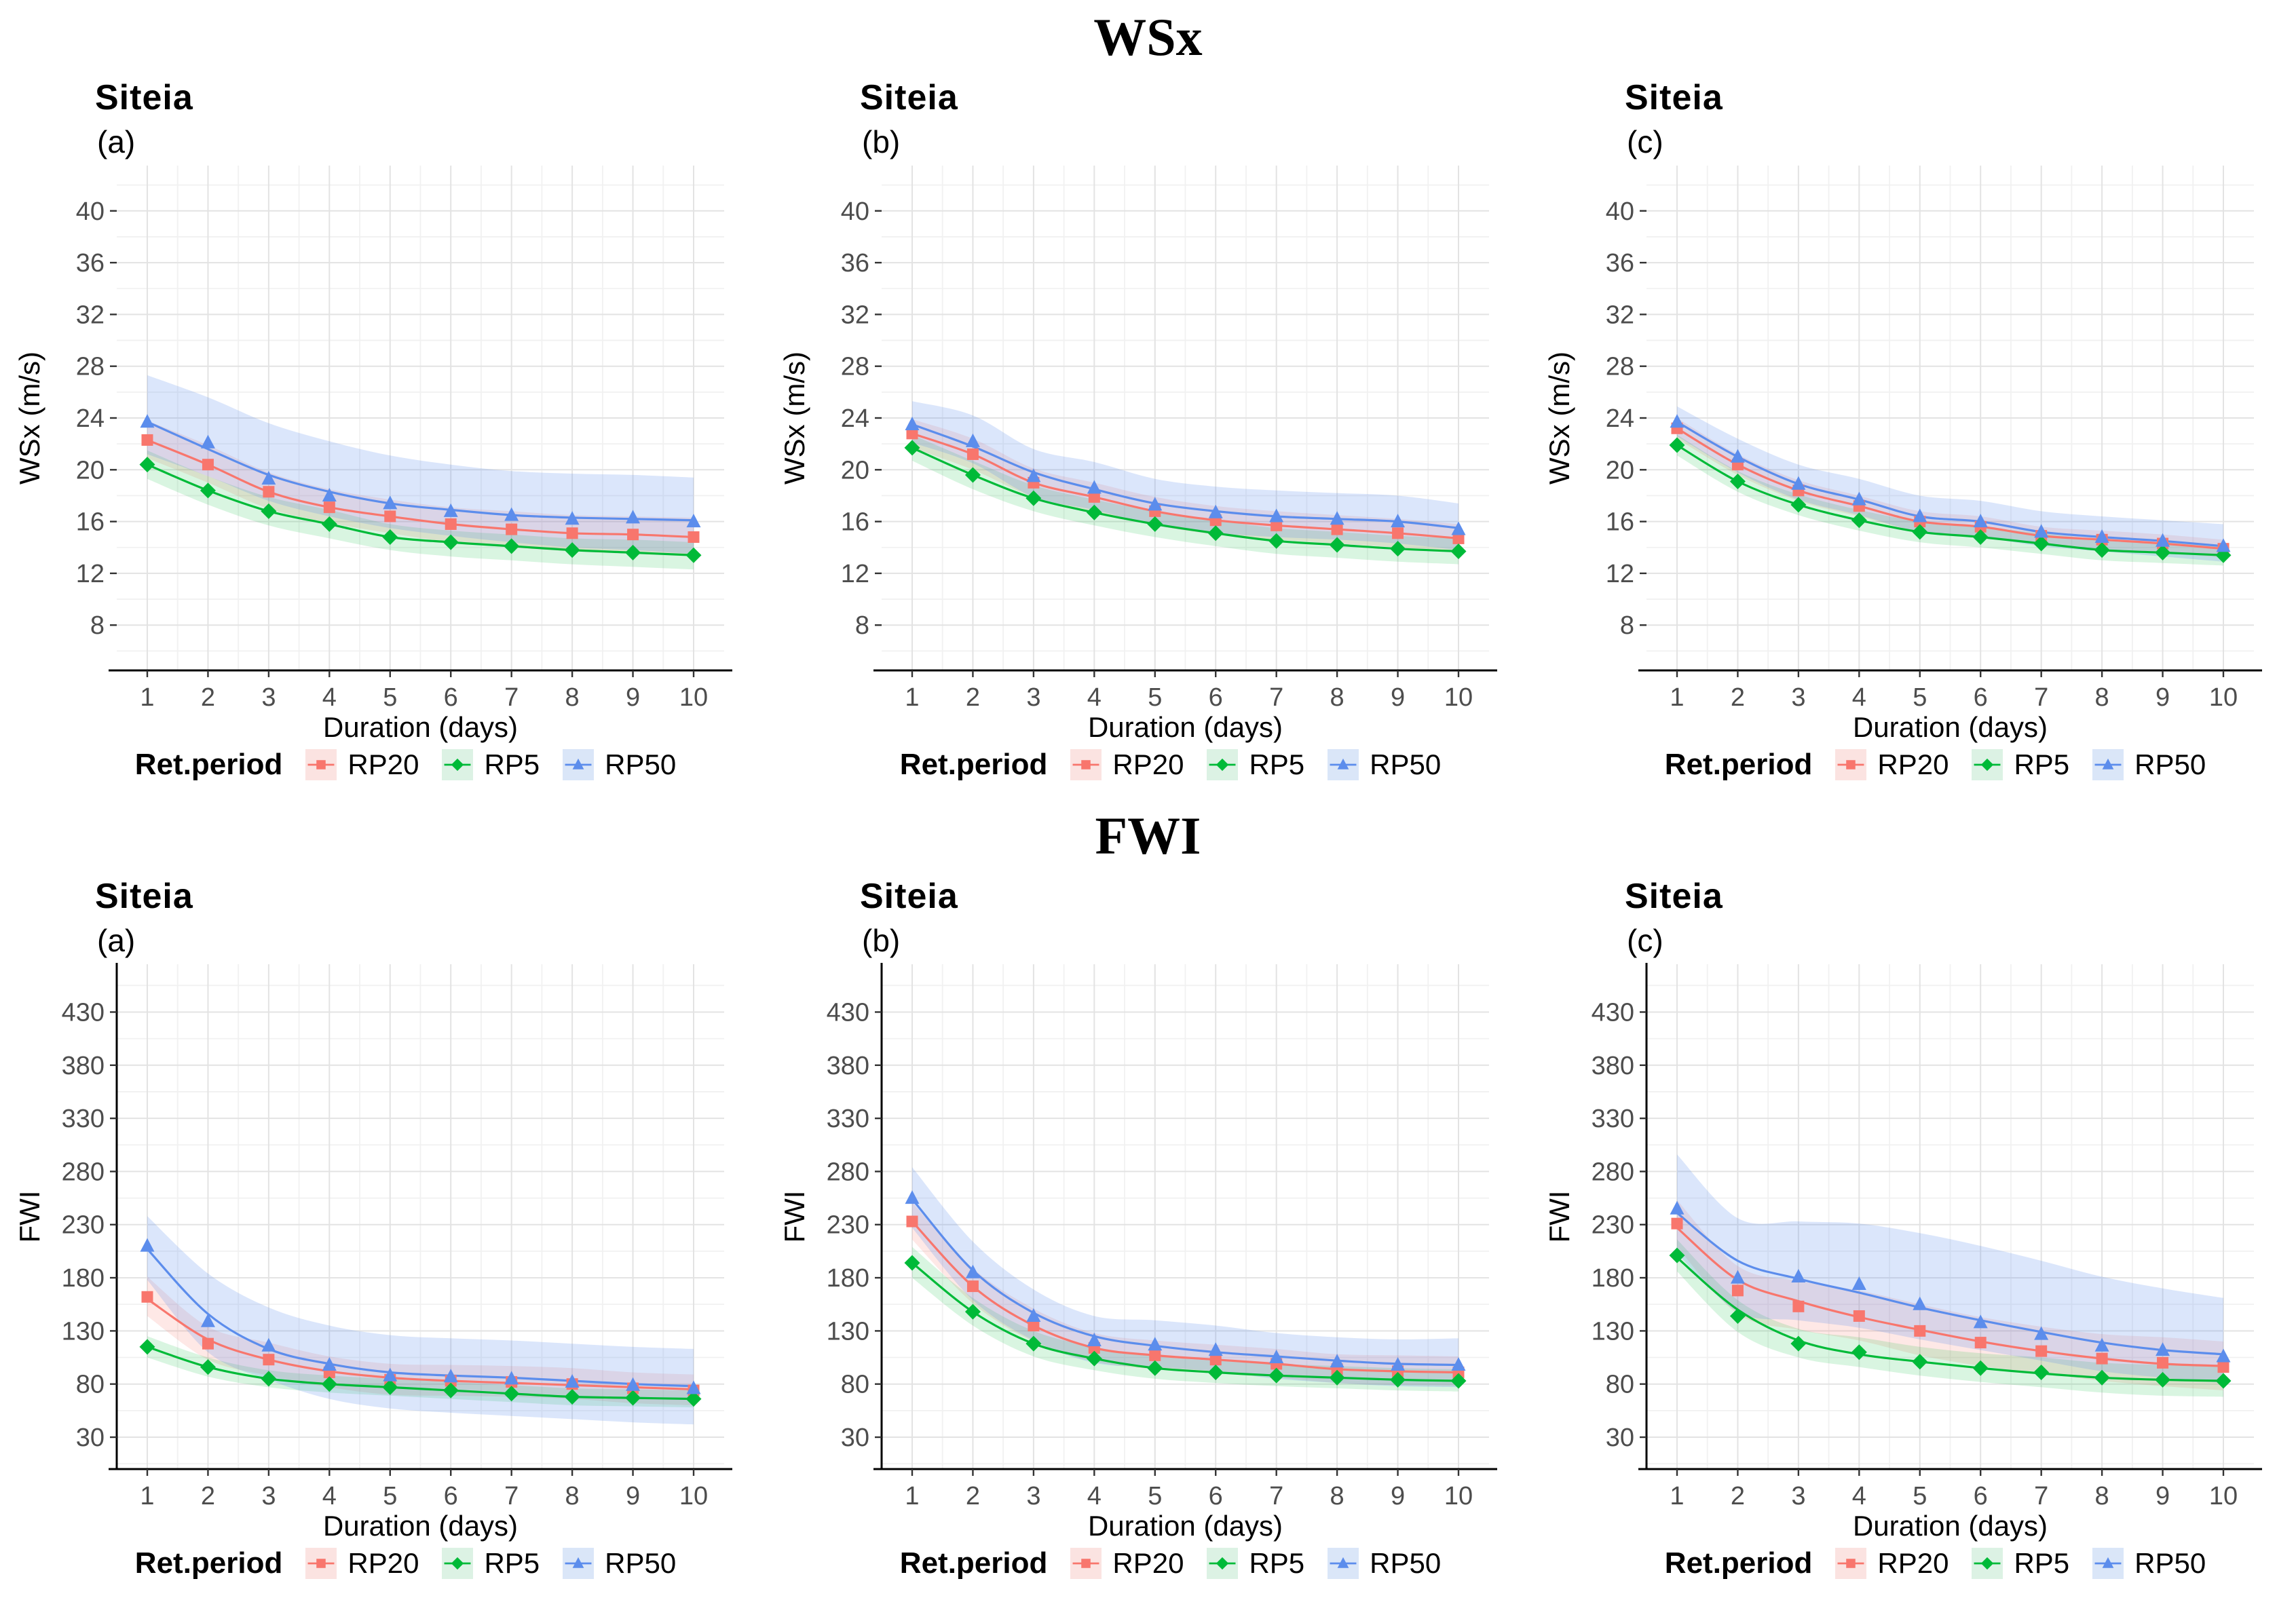 The height and width of the screenshot is (1598, 2296). What do you see at coordinates (362, 1563) in the screenshot?
I see `legend-item-rp20: RP20` at bounding box center [362, 1563].